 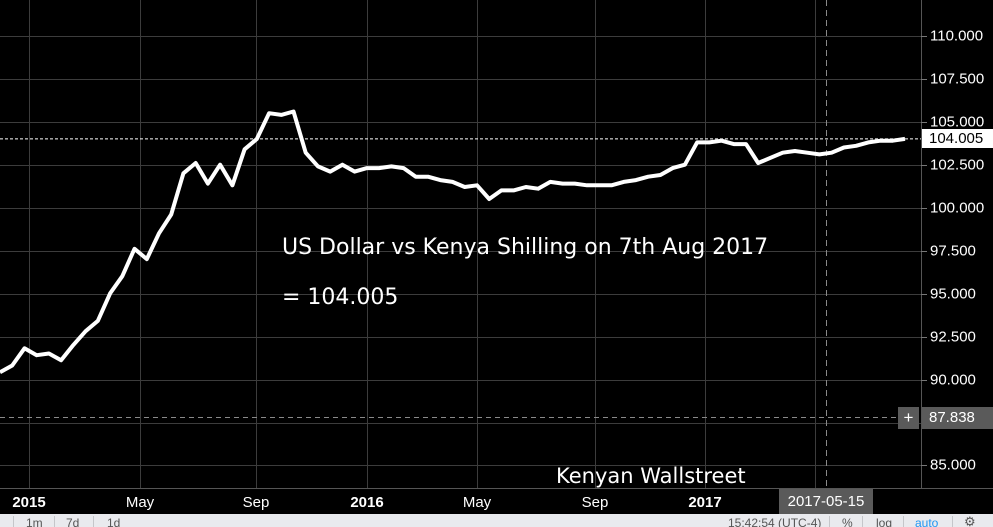 I want to click on price-tick-label: 85.000, so click(x=953, y=465).